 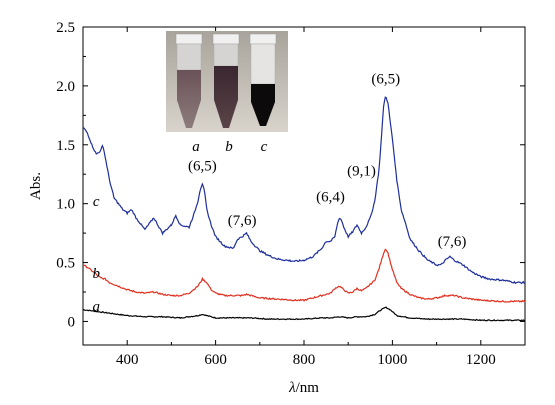 I want to click on x-tick-label: 400, so click(x=127, y=360).